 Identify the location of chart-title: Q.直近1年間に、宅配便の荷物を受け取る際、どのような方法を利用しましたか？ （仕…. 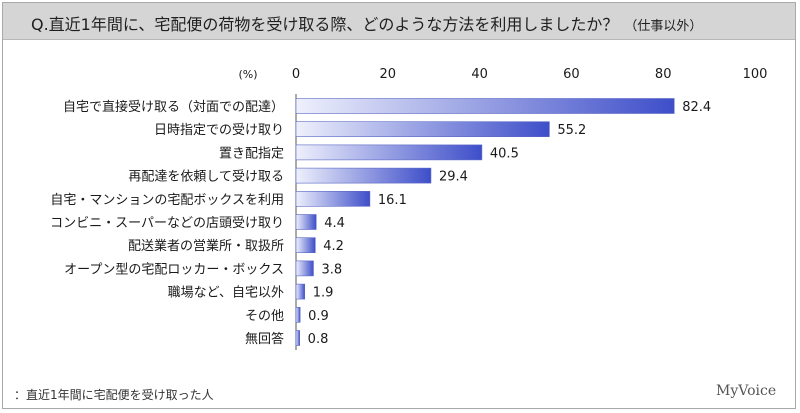
(366, 23).